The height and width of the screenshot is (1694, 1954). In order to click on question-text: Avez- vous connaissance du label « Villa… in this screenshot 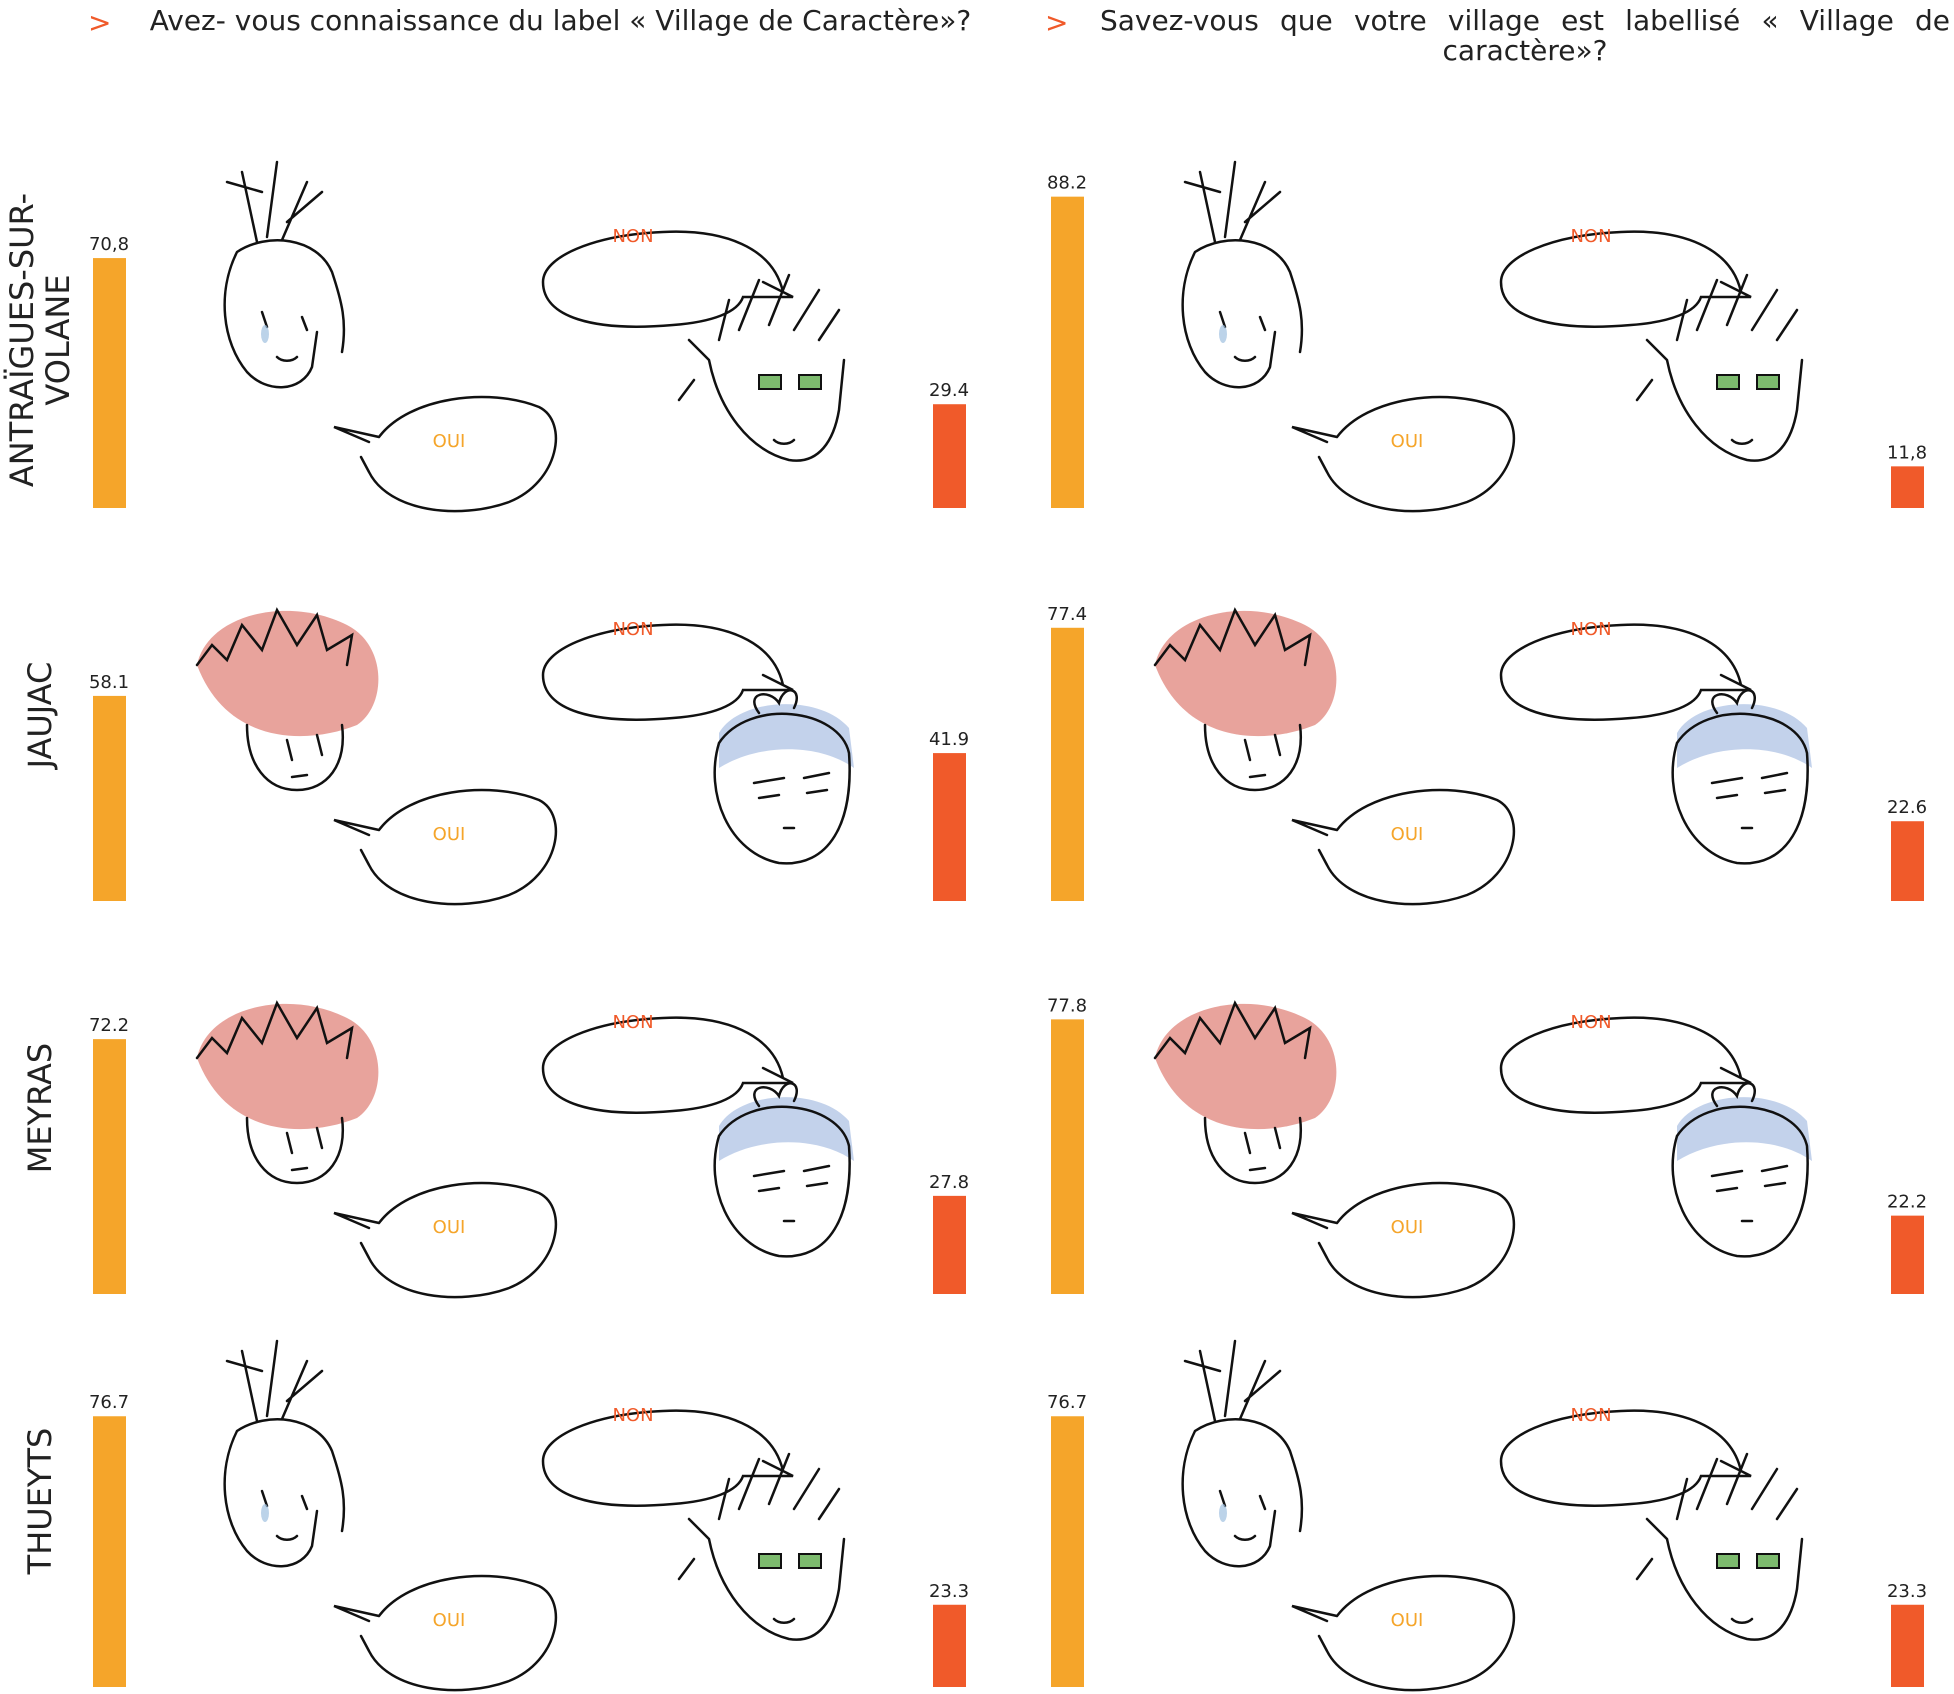, I will do `click(560, 20)`.